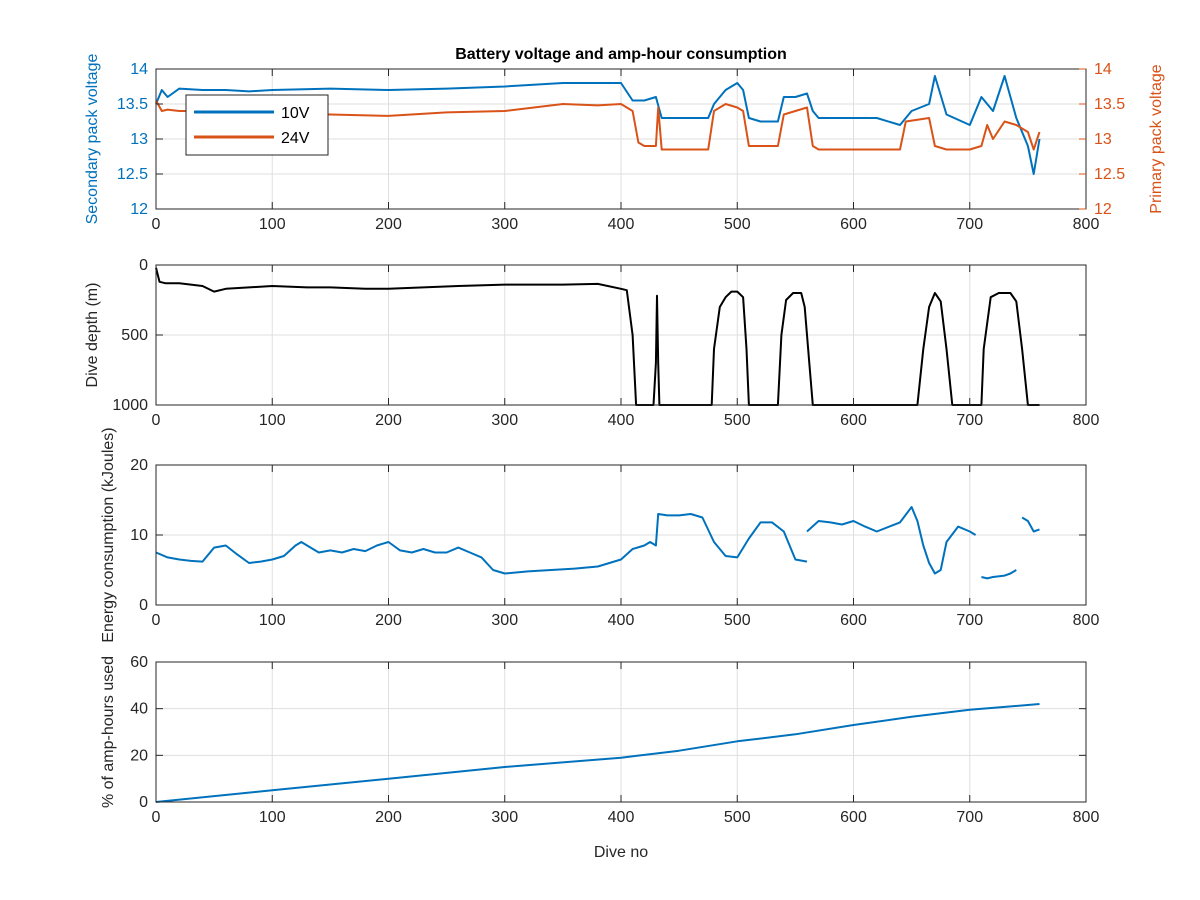 The width and height of the screenshot is (1200, 900). Describe the element at coordinates (621, 54) in the screenshot. I see `chart-title: Battery voltage and amp-hour consumption` at that location.